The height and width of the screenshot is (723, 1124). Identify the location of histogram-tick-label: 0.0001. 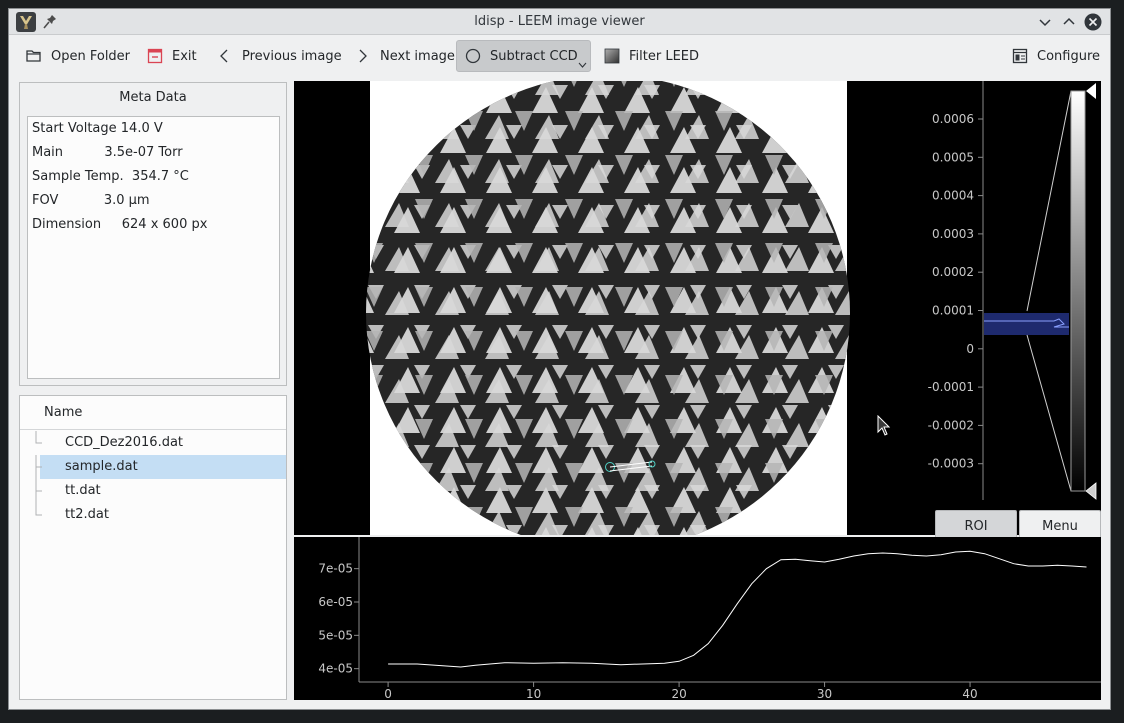
(953, 311).